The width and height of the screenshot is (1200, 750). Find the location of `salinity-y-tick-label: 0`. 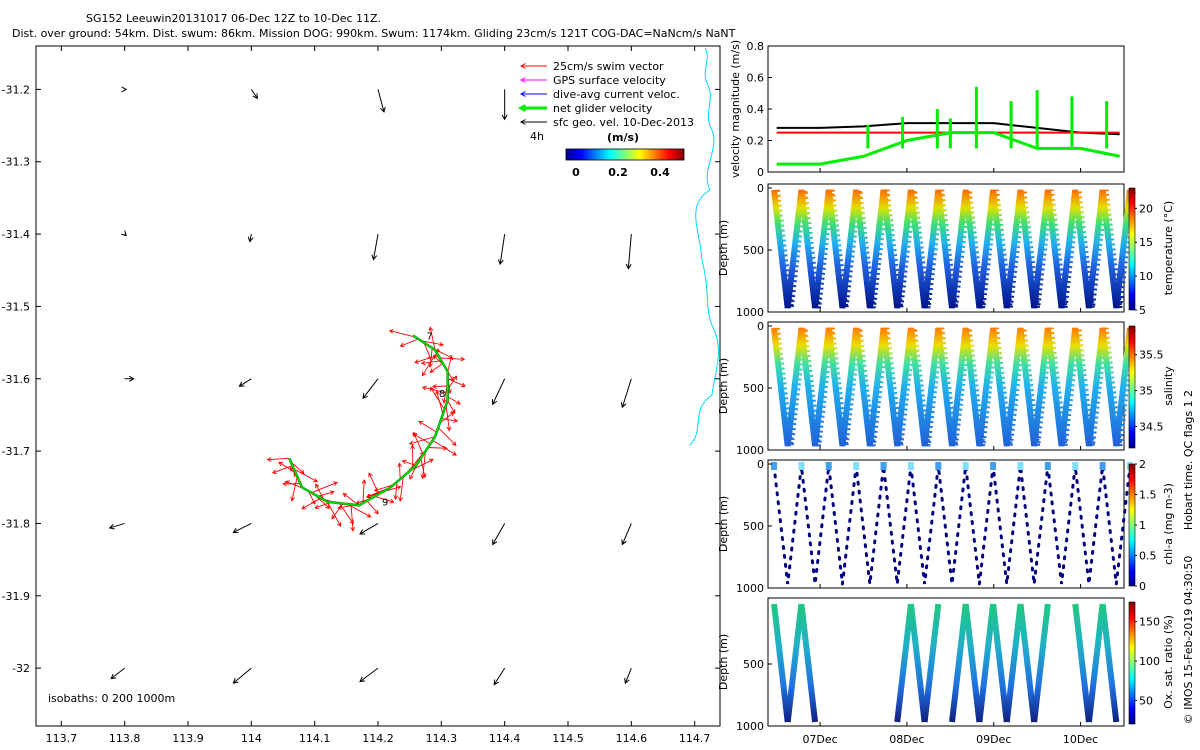

salinity-y-tick-label: 0 is located at coordinates (760, 326).